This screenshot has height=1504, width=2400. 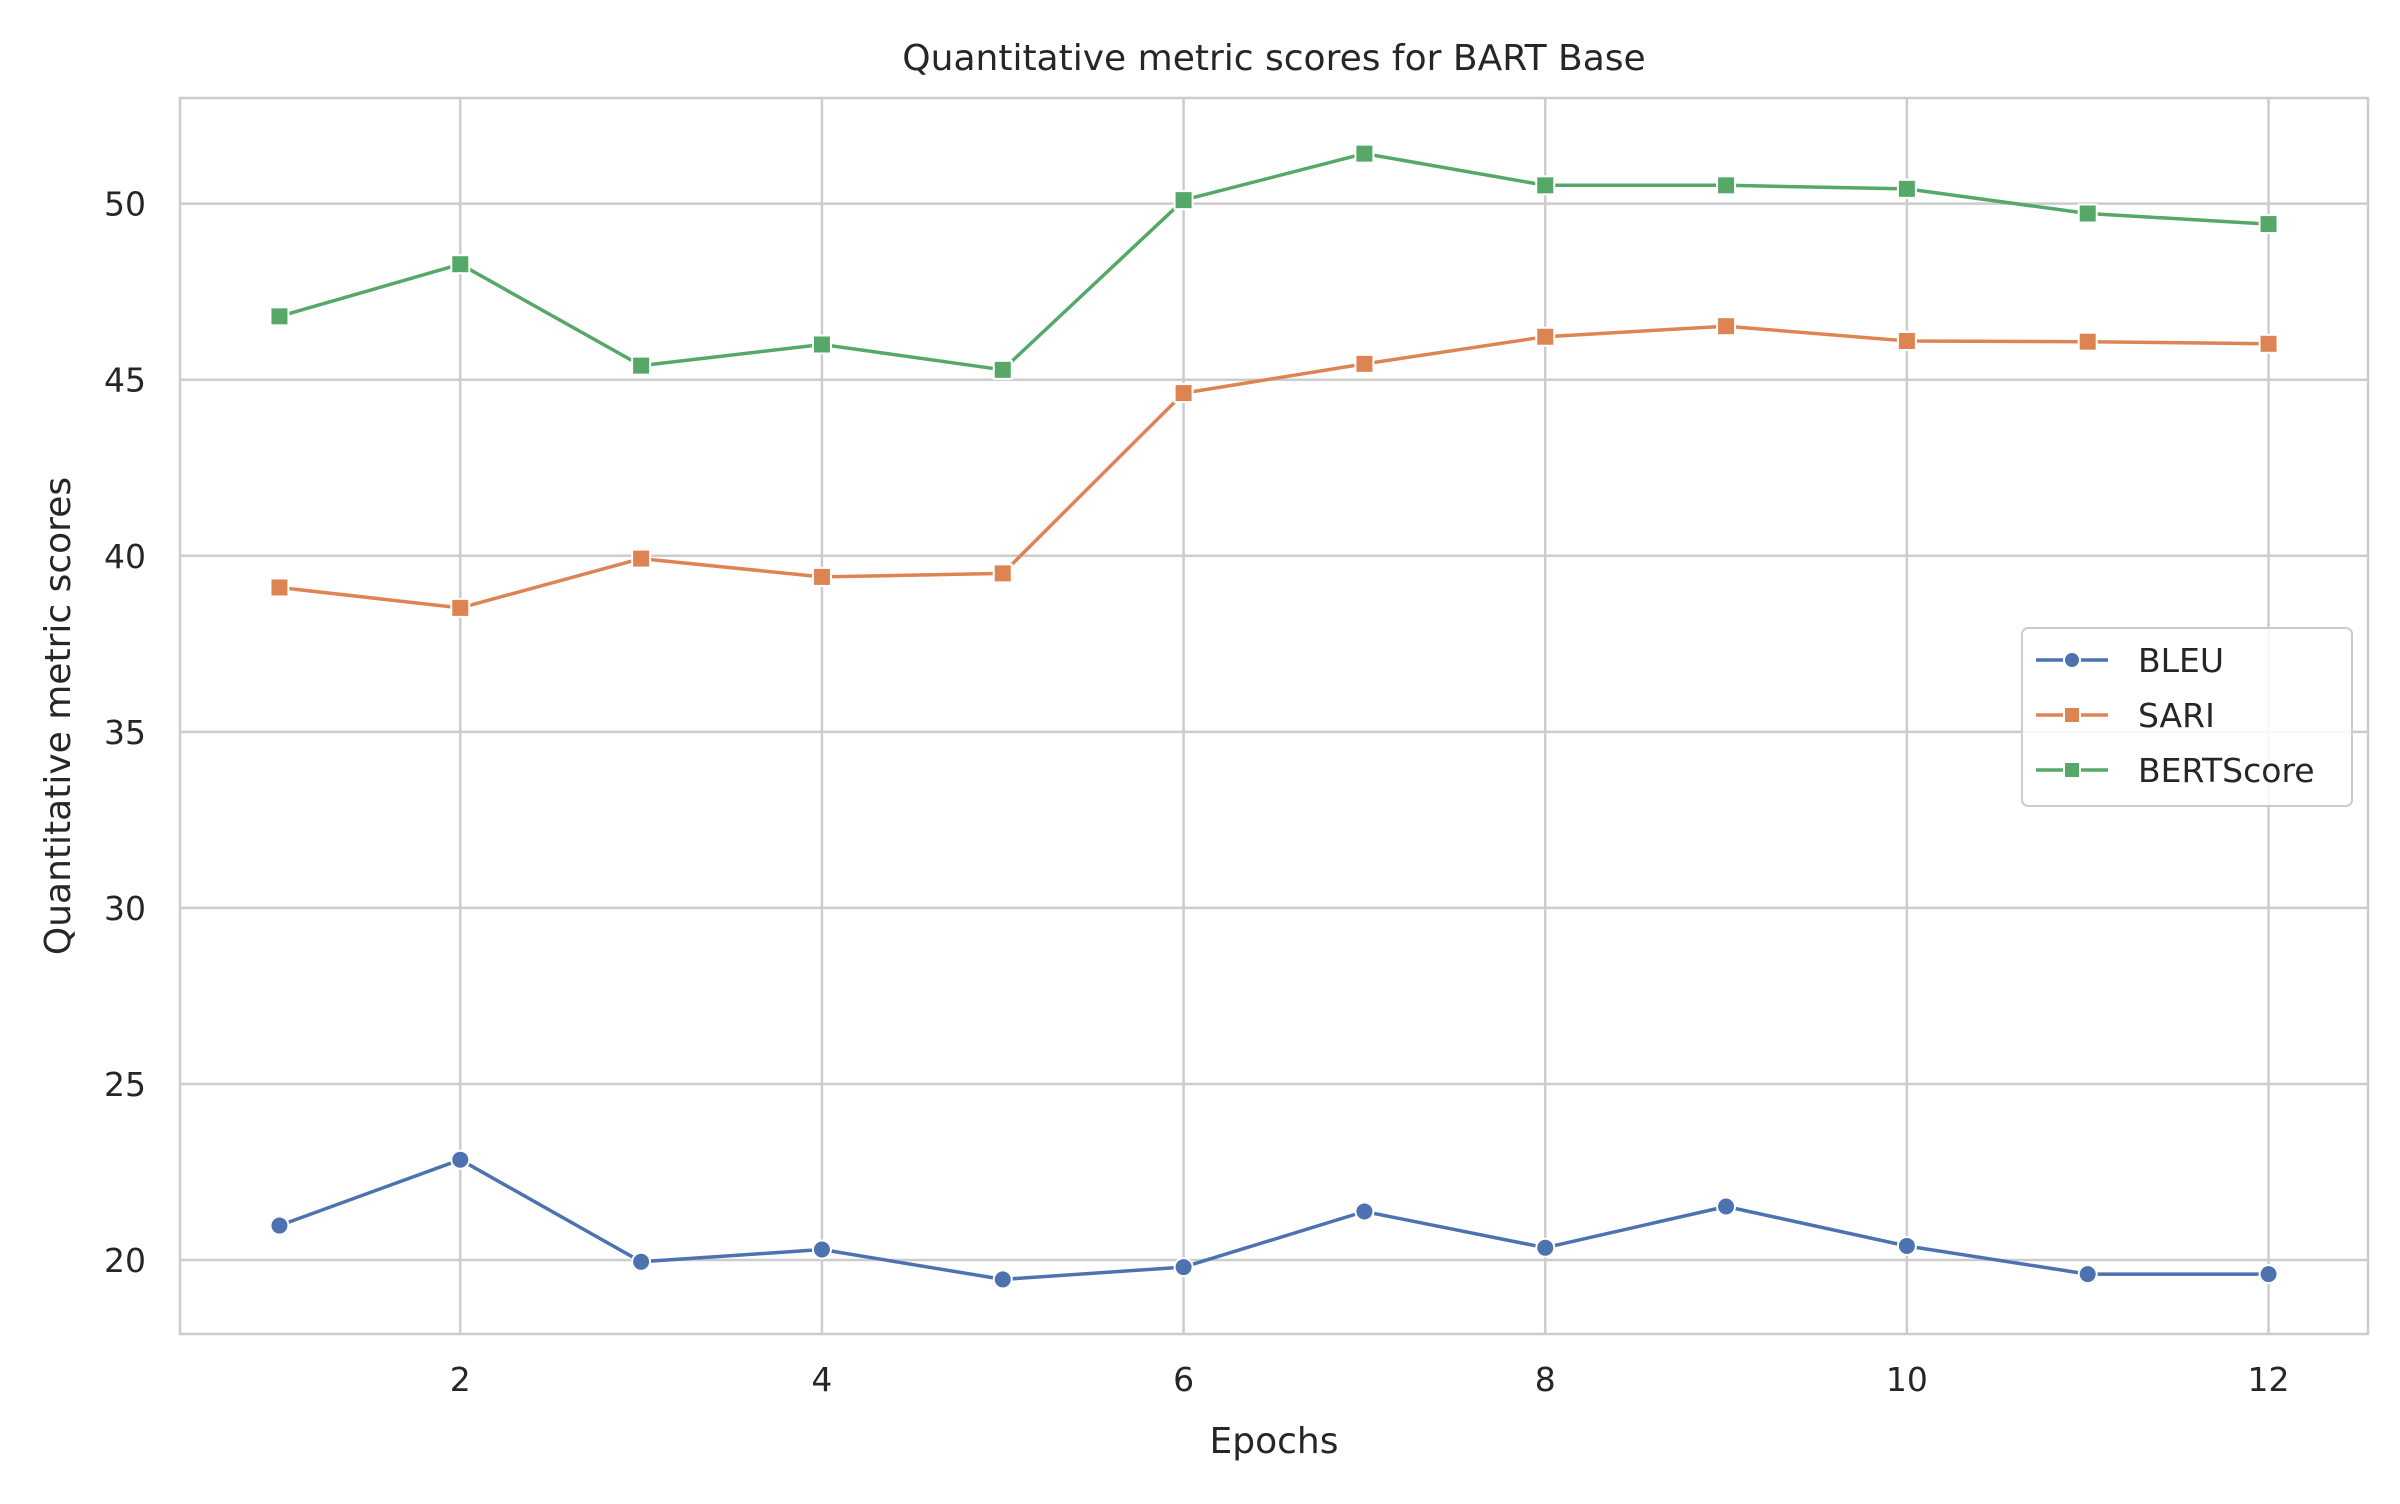 What do you see at coordinates (2125, 715) in the screenshot?
I see `legend-item-sari: SARI` at bounding box center [2125, 715].